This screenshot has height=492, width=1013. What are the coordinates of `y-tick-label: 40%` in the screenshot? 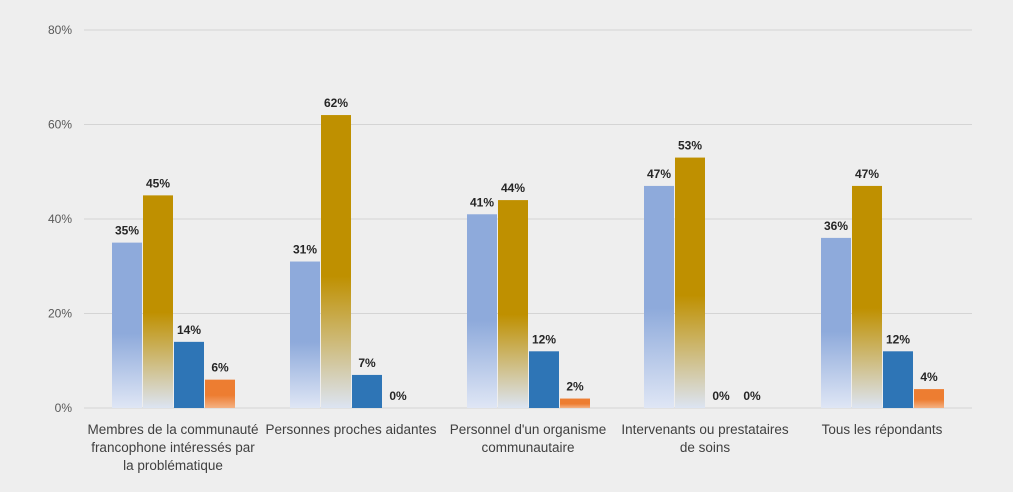 It's located at (60, 219).